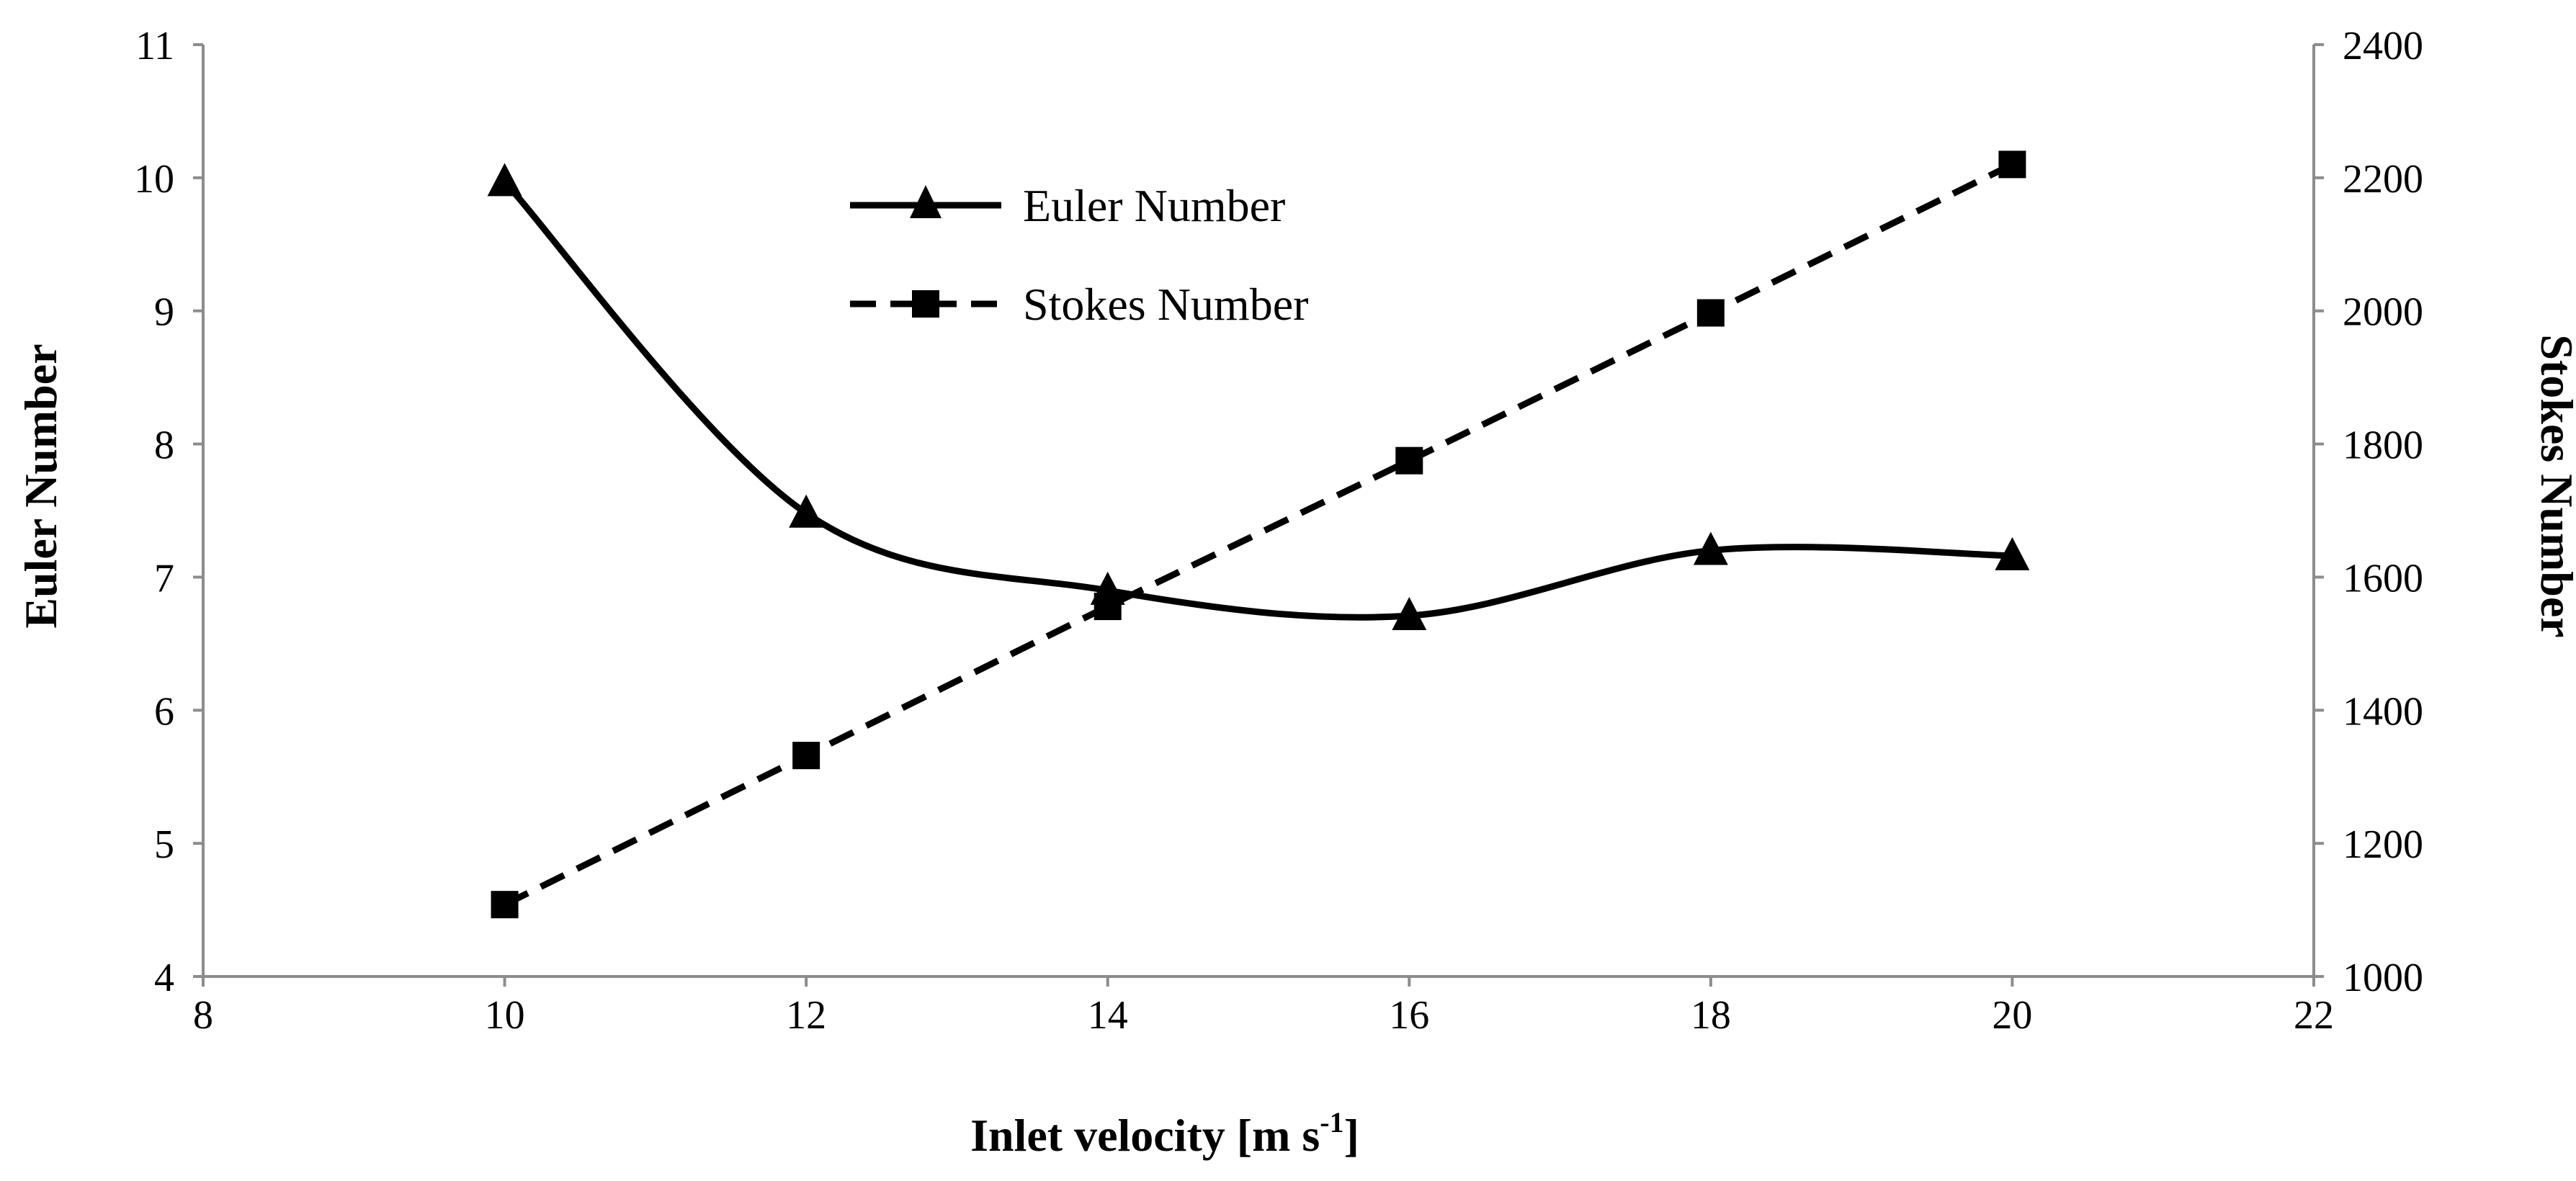 This screenshot has height=1181, width=2576. I want to click on y2-tick-label: 2000, so click(2383, 312).